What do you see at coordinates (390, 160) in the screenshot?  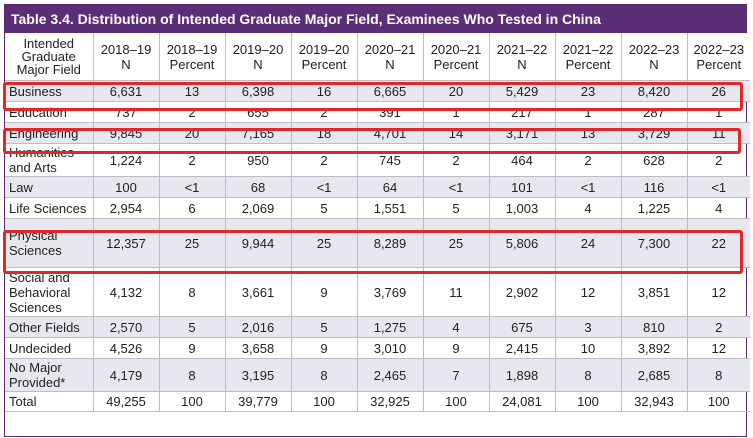 I see `count-cell: 745` at bounding box center [390, 160].